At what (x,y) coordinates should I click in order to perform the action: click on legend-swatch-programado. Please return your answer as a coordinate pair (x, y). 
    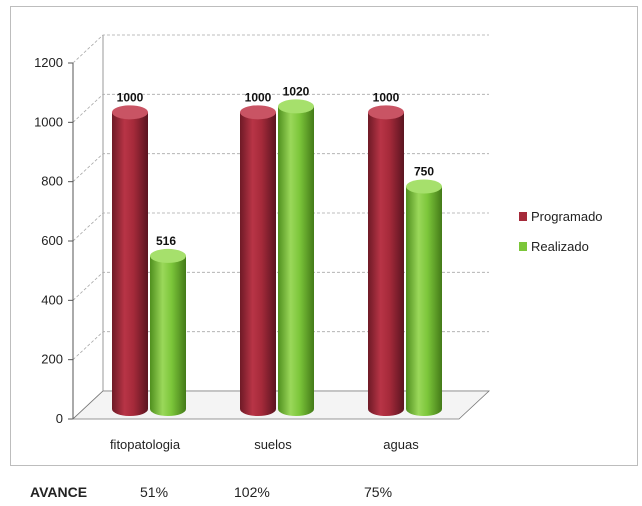
    Looking at the image, I should click on (523, 216).